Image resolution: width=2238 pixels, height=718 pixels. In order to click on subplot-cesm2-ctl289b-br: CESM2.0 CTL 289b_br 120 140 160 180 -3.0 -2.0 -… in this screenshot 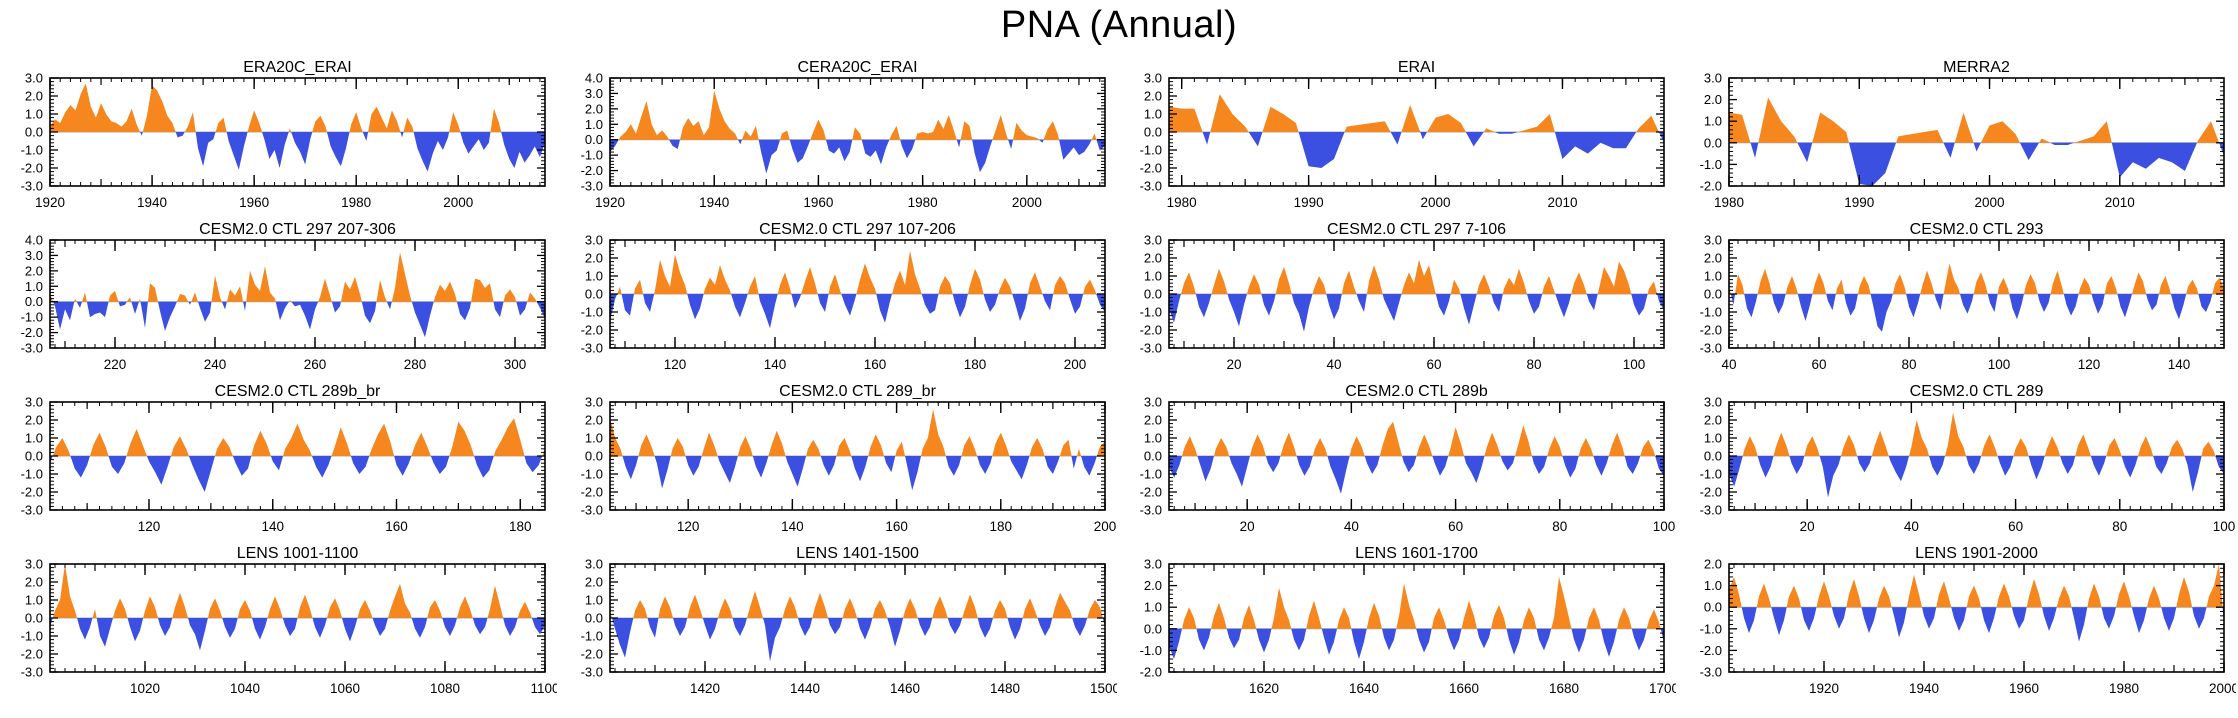, I will do `click(280, 463)`.